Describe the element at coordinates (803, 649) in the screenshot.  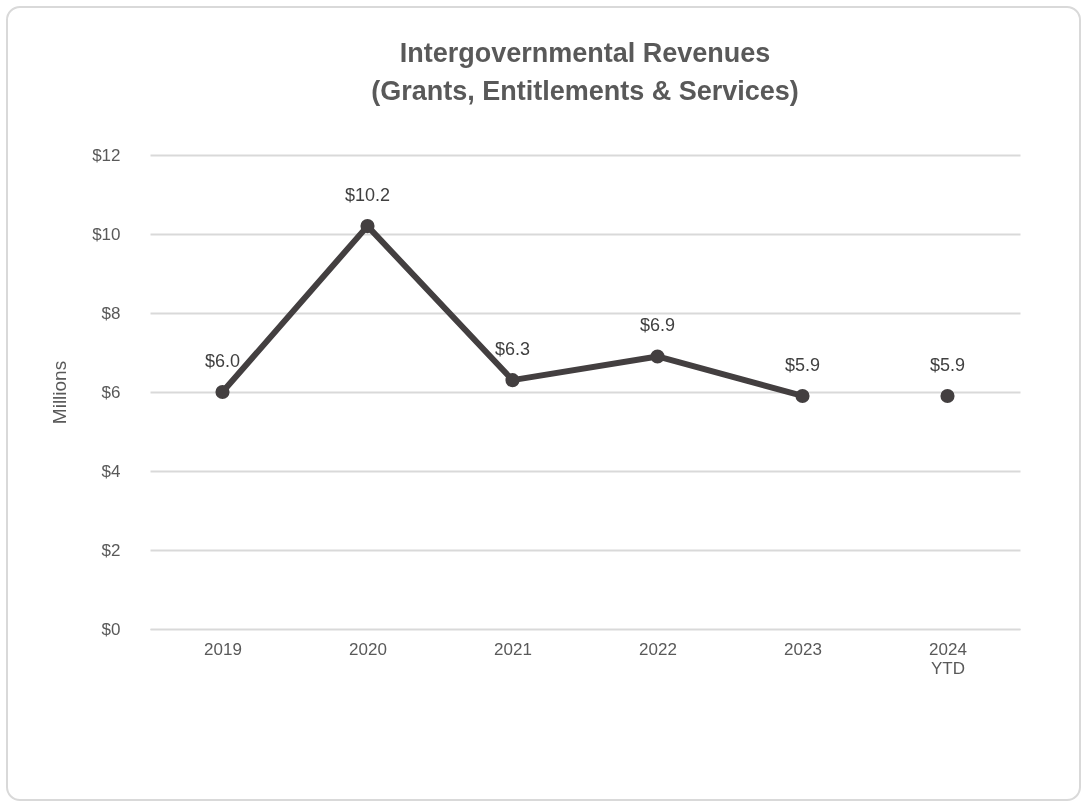
I see `x-tick-label: 2023` at that location.